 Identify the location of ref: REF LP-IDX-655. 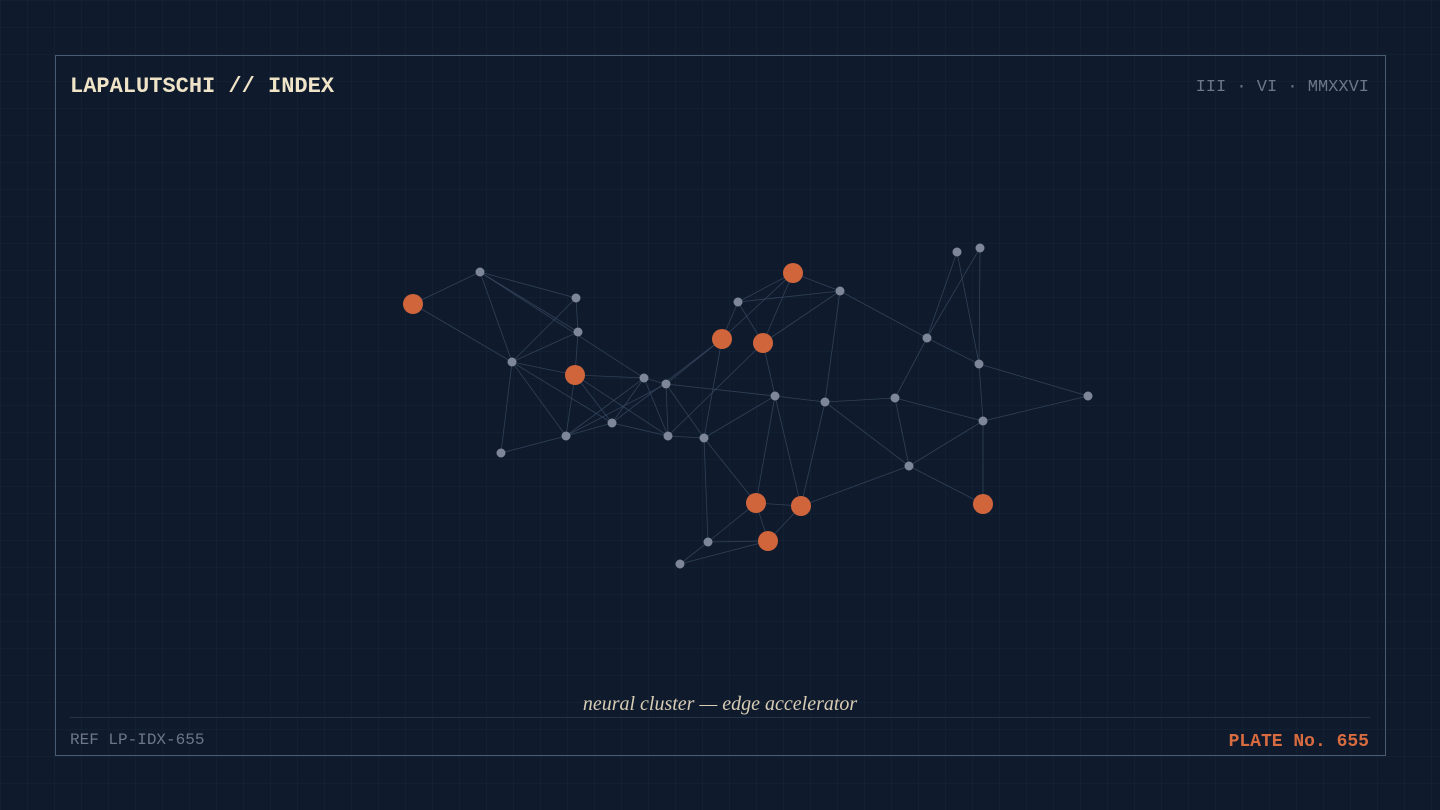
(137, 740).